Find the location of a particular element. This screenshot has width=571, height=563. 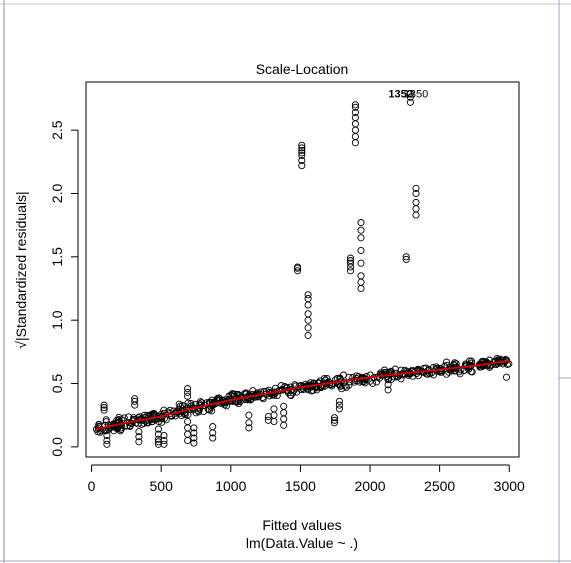

smoother-line-group is located at coordinates (302, 395).